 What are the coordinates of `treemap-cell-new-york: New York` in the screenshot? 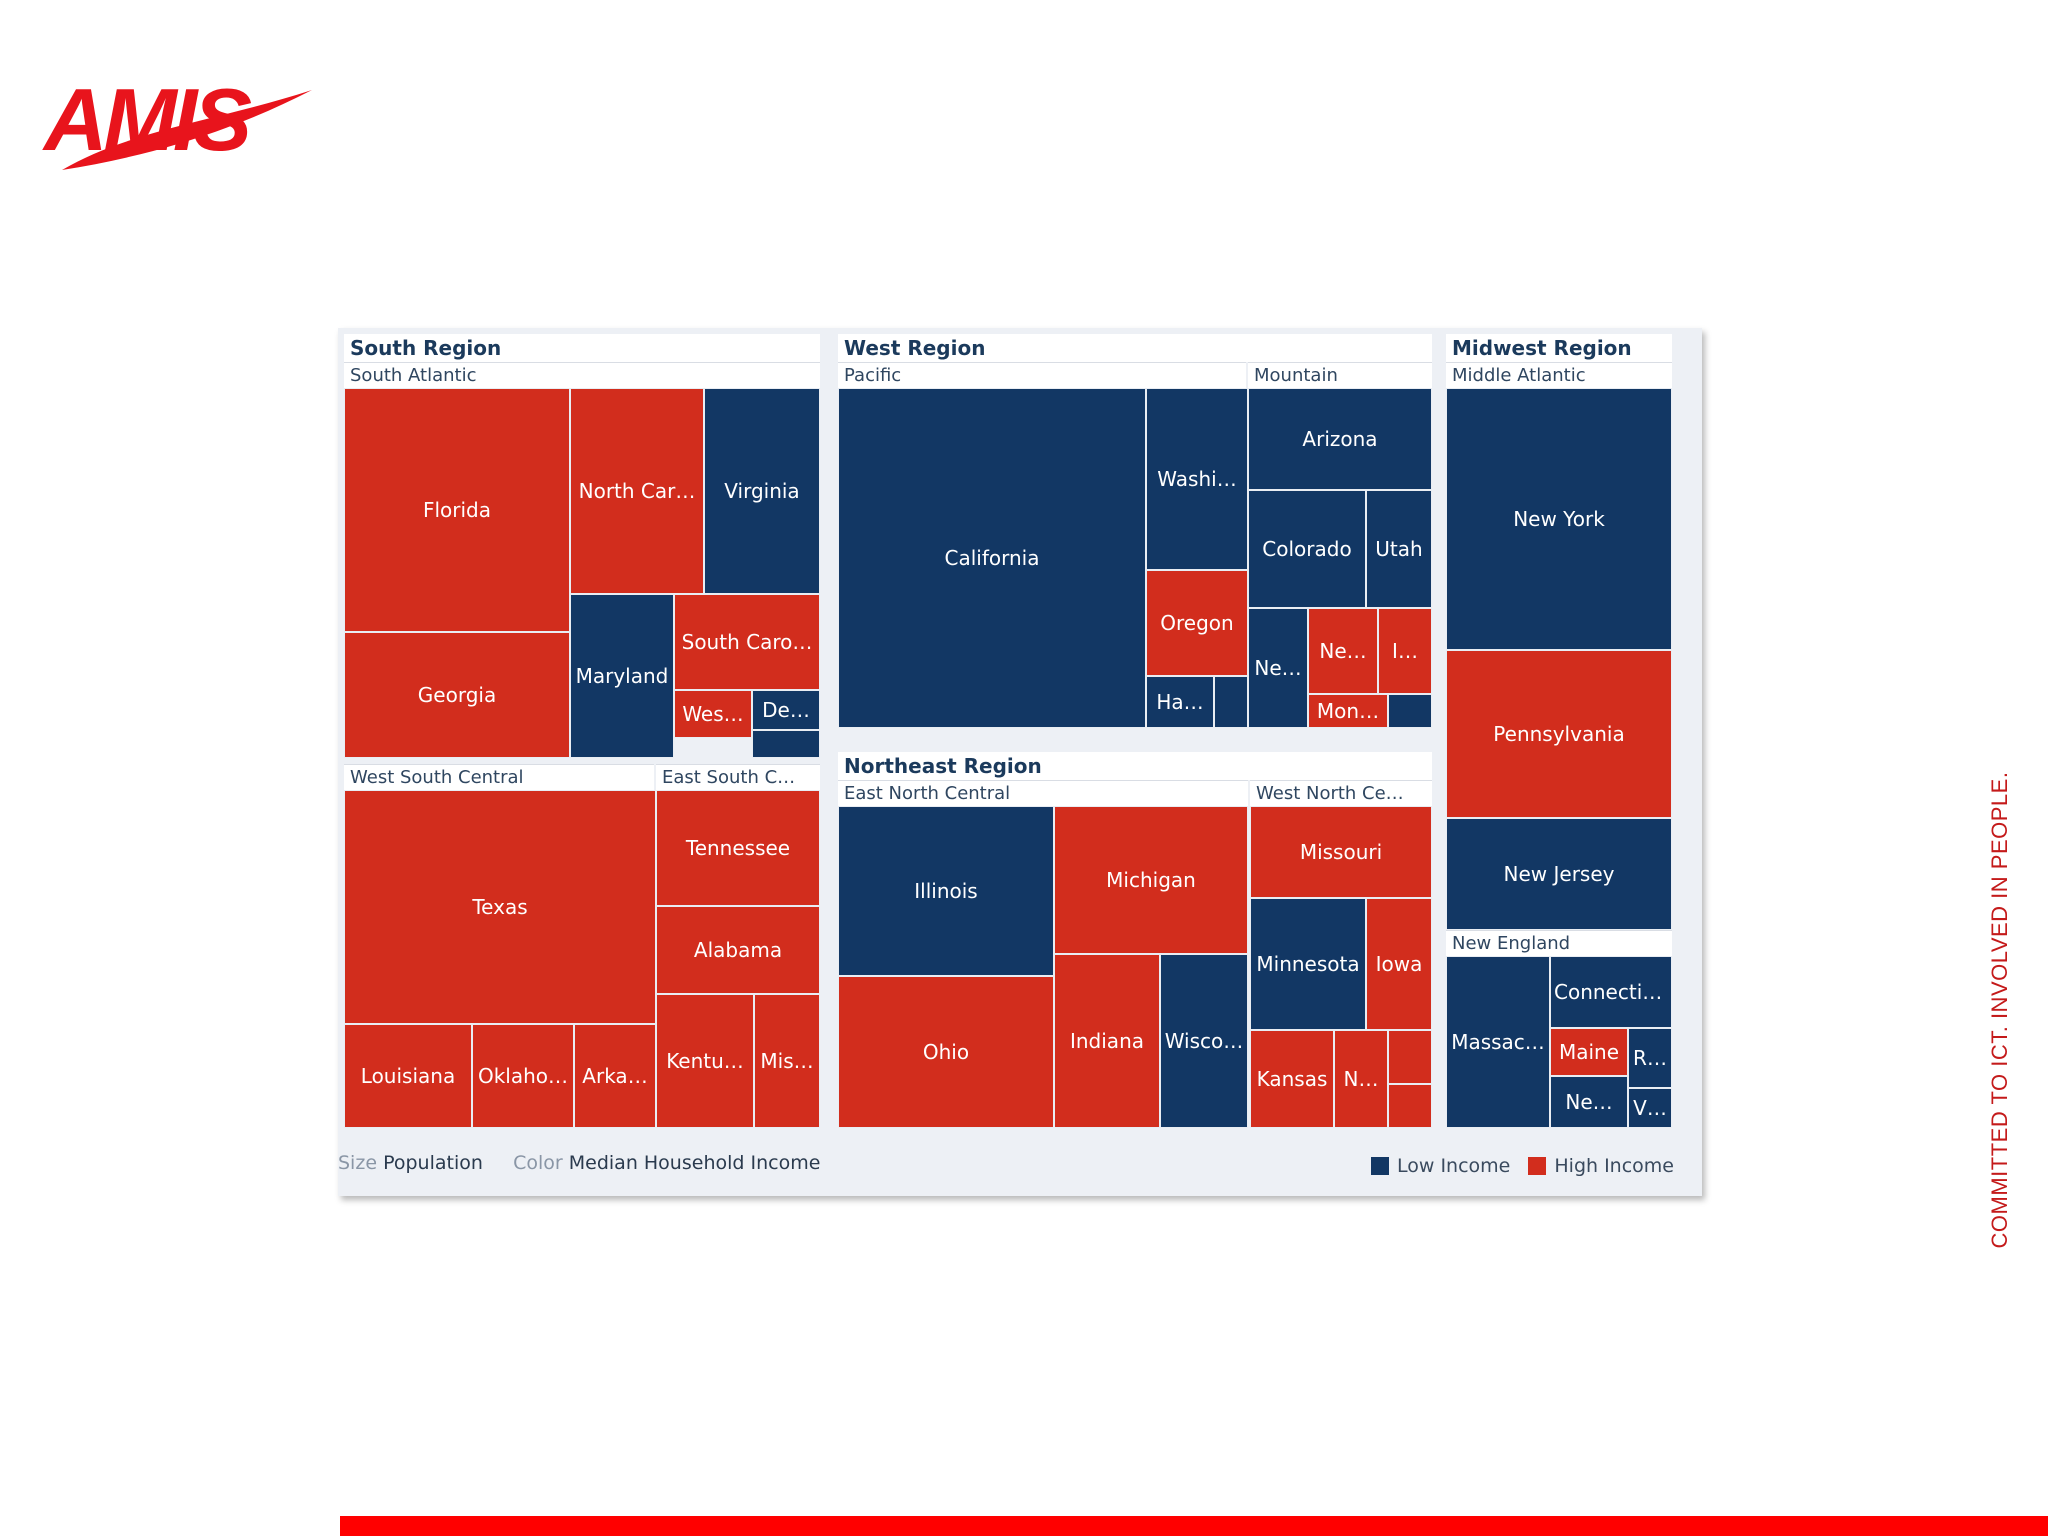 It's located at (1559, 519).